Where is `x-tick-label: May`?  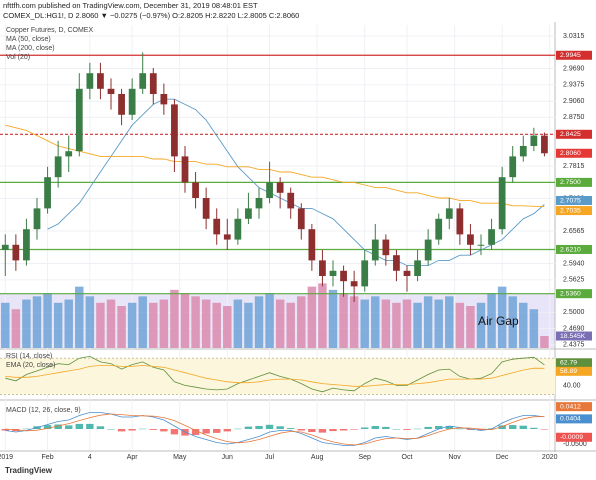
x-tick-label: May is located at coordinates (180, 457).